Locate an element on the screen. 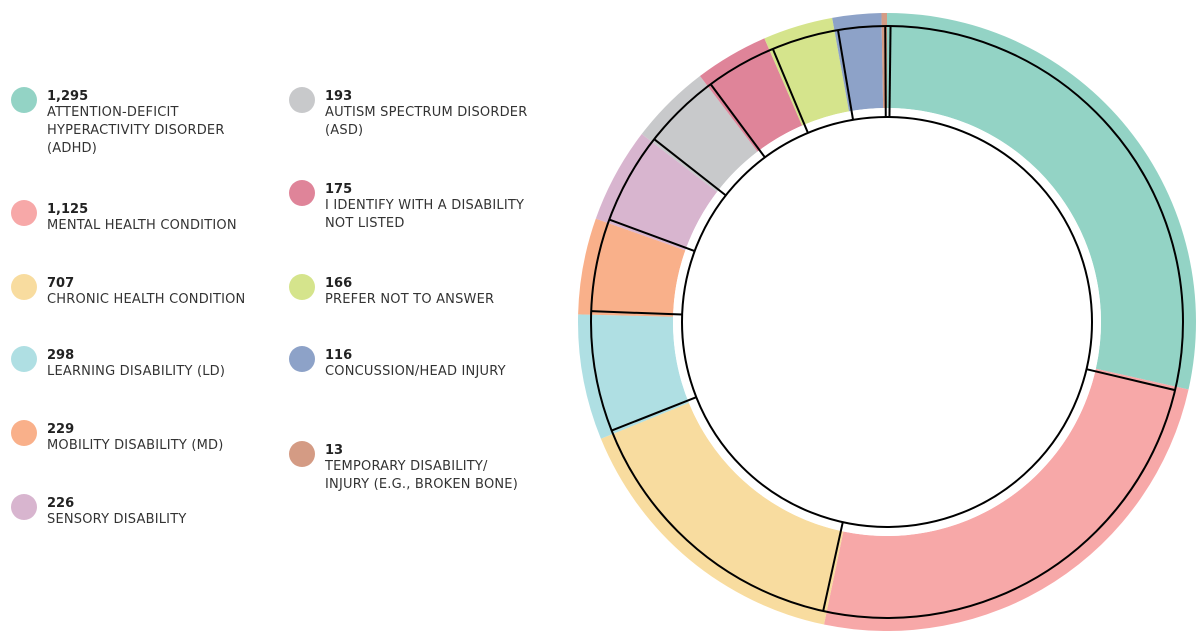  legend-label: LEARNING DISABILITY (LD) is located at coordinates (136, 371).